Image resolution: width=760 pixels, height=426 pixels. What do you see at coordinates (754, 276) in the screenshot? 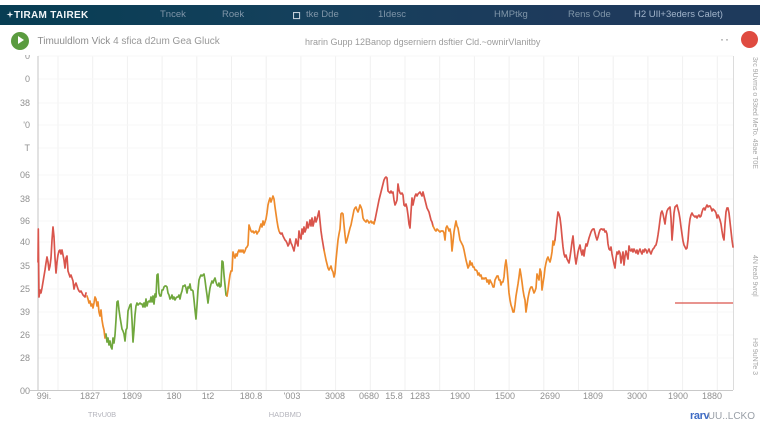
I see `svg-text: 4N tea0 9vrql` at bounding box center [754, 276].